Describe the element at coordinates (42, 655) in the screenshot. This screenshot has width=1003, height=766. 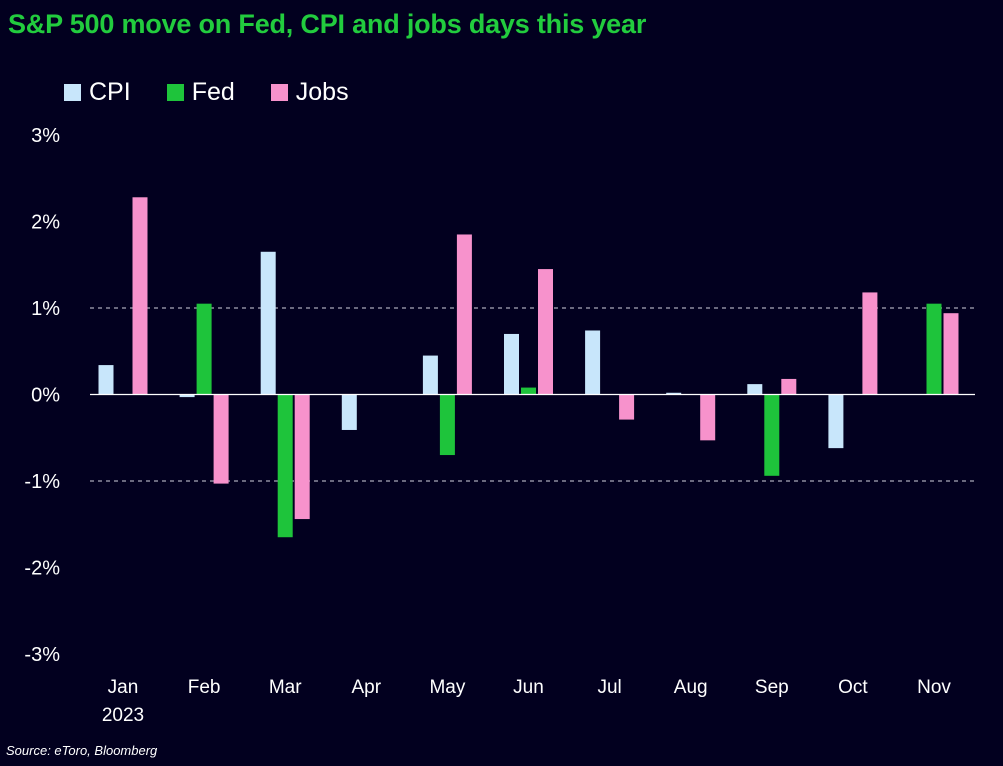
I see `y-tick-label: -3%` at that location.